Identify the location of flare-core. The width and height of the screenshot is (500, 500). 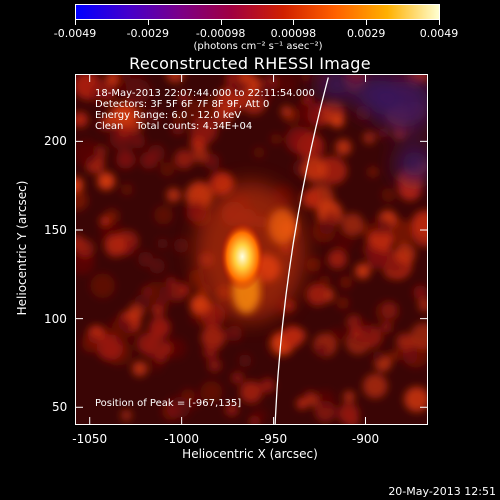
(242, 256).